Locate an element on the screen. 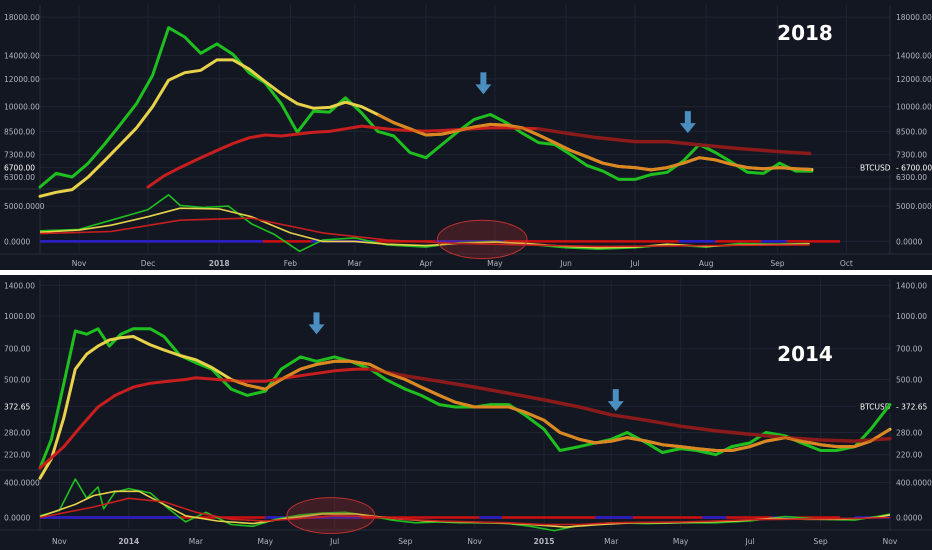  x-tick-label: Apr is located at coordinates (426, 263).